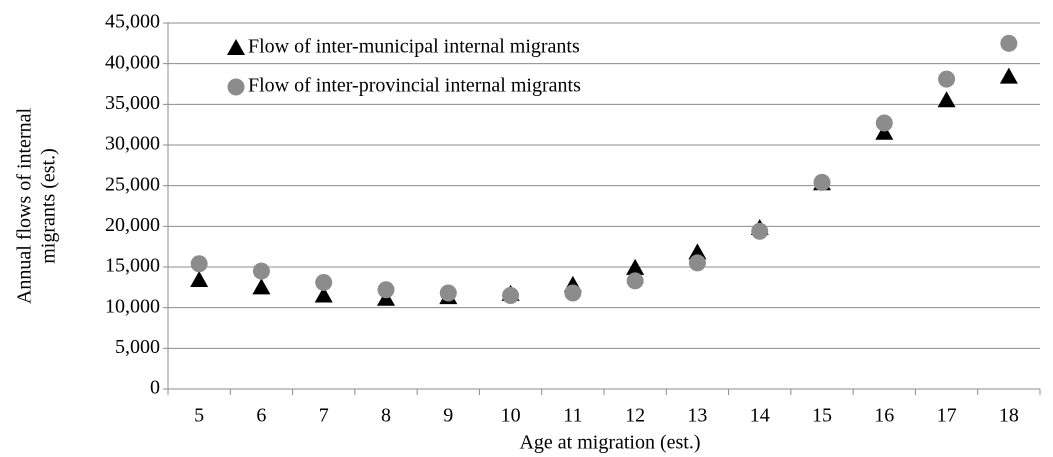  Describe the element at coordinates (697, 416) in the screenshot. I see `x-tick-label: 13` at that location.